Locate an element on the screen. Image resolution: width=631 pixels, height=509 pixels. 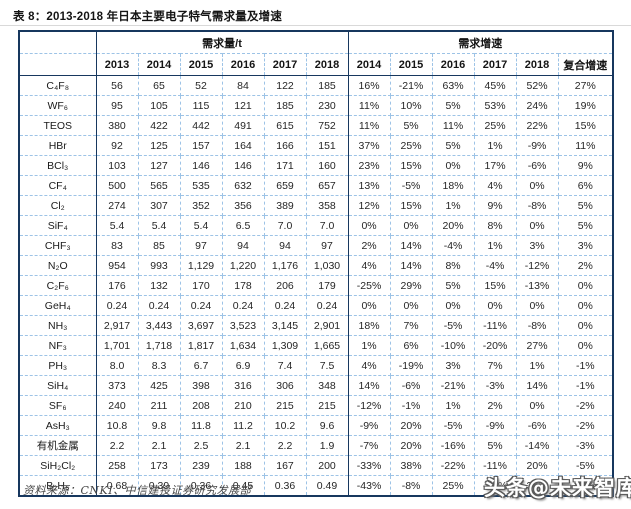
growth-value-cell: 3% is located at coordinates (537, 245).